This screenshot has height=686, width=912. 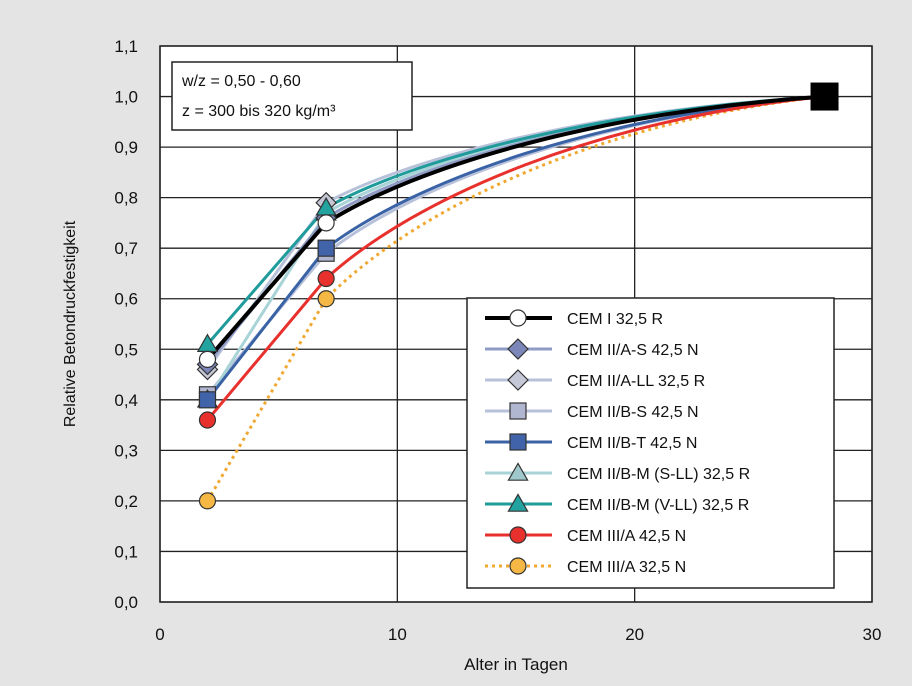 What do you see at coordinates (126, 97) in the screenshot?
I see `y-tick-label: 1,0` at bounding box center [126, 97].